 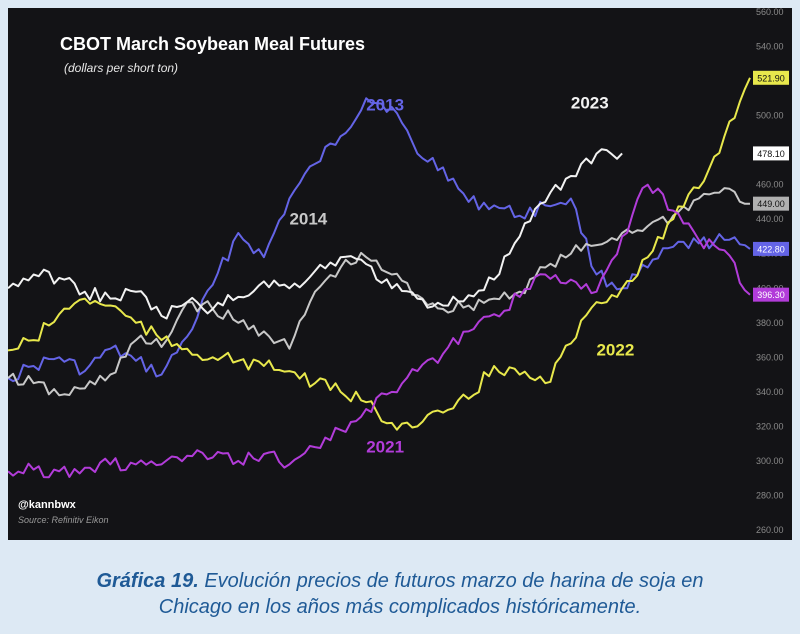 I want to click on end-label-box-2023, so click(x=771, y=153).